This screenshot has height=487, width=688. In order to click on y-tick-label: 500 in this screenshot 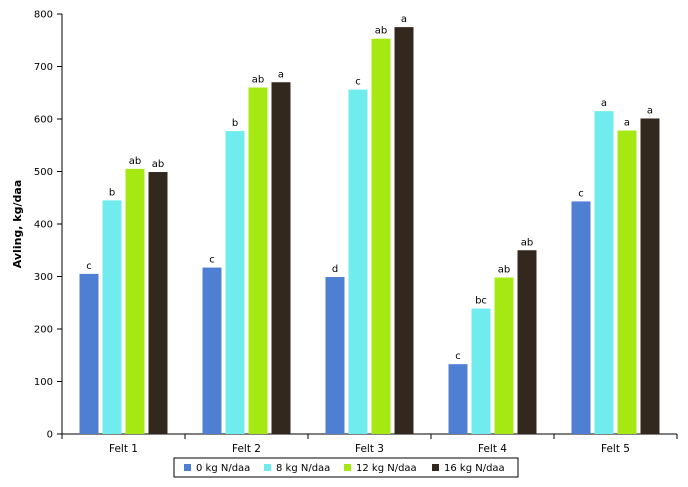, I will do `click(43, 172)`.